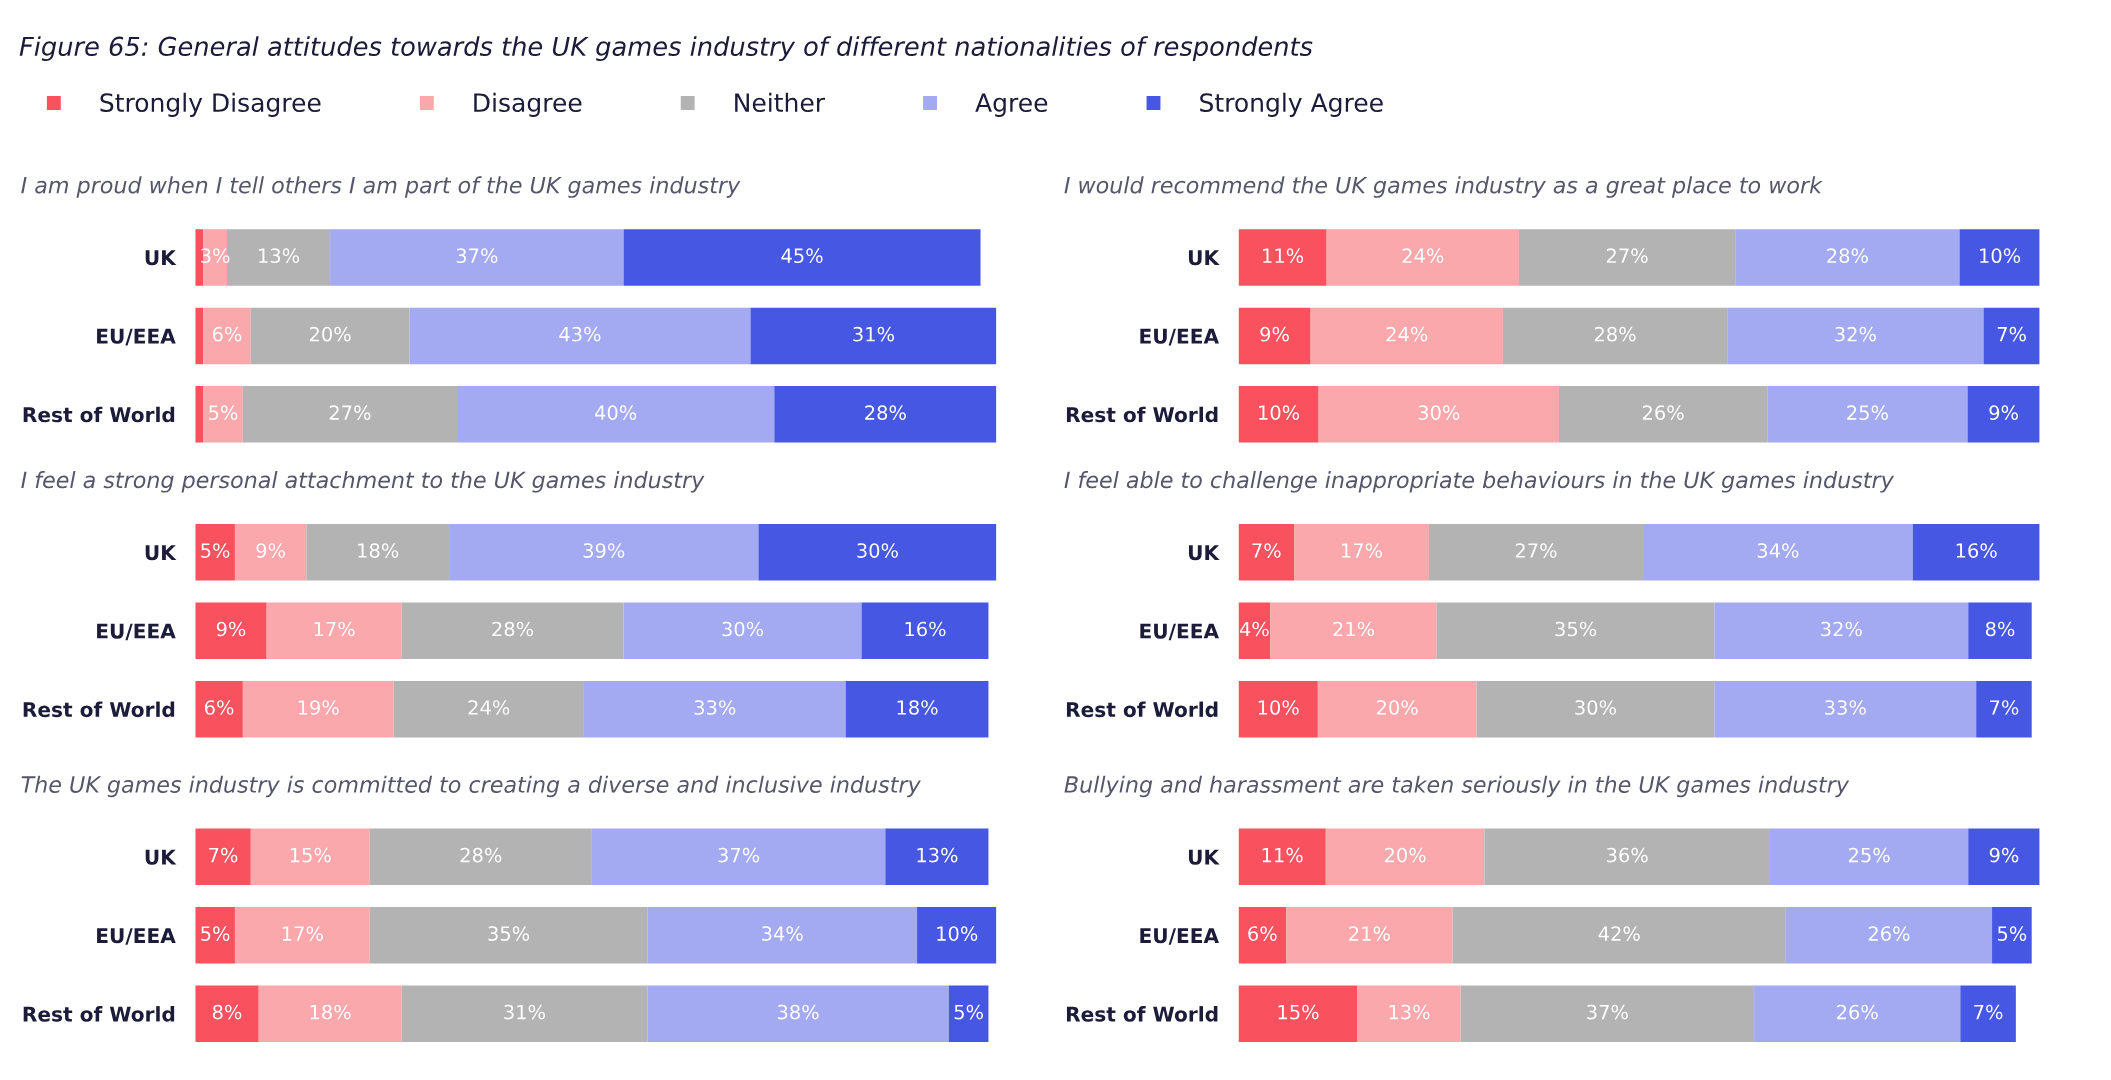 The height and width of the screenshot is (1080, 2111). I want to click on data-label: 31%, so click(524, 1012).